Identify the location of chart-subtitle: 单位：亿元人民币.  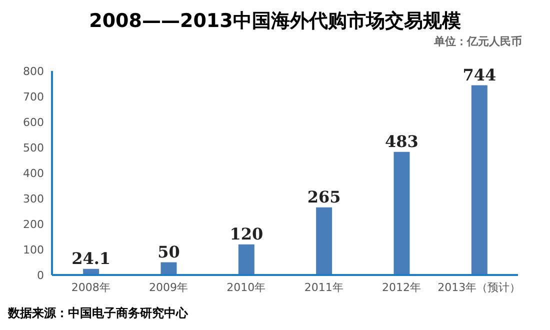
(478, 41).